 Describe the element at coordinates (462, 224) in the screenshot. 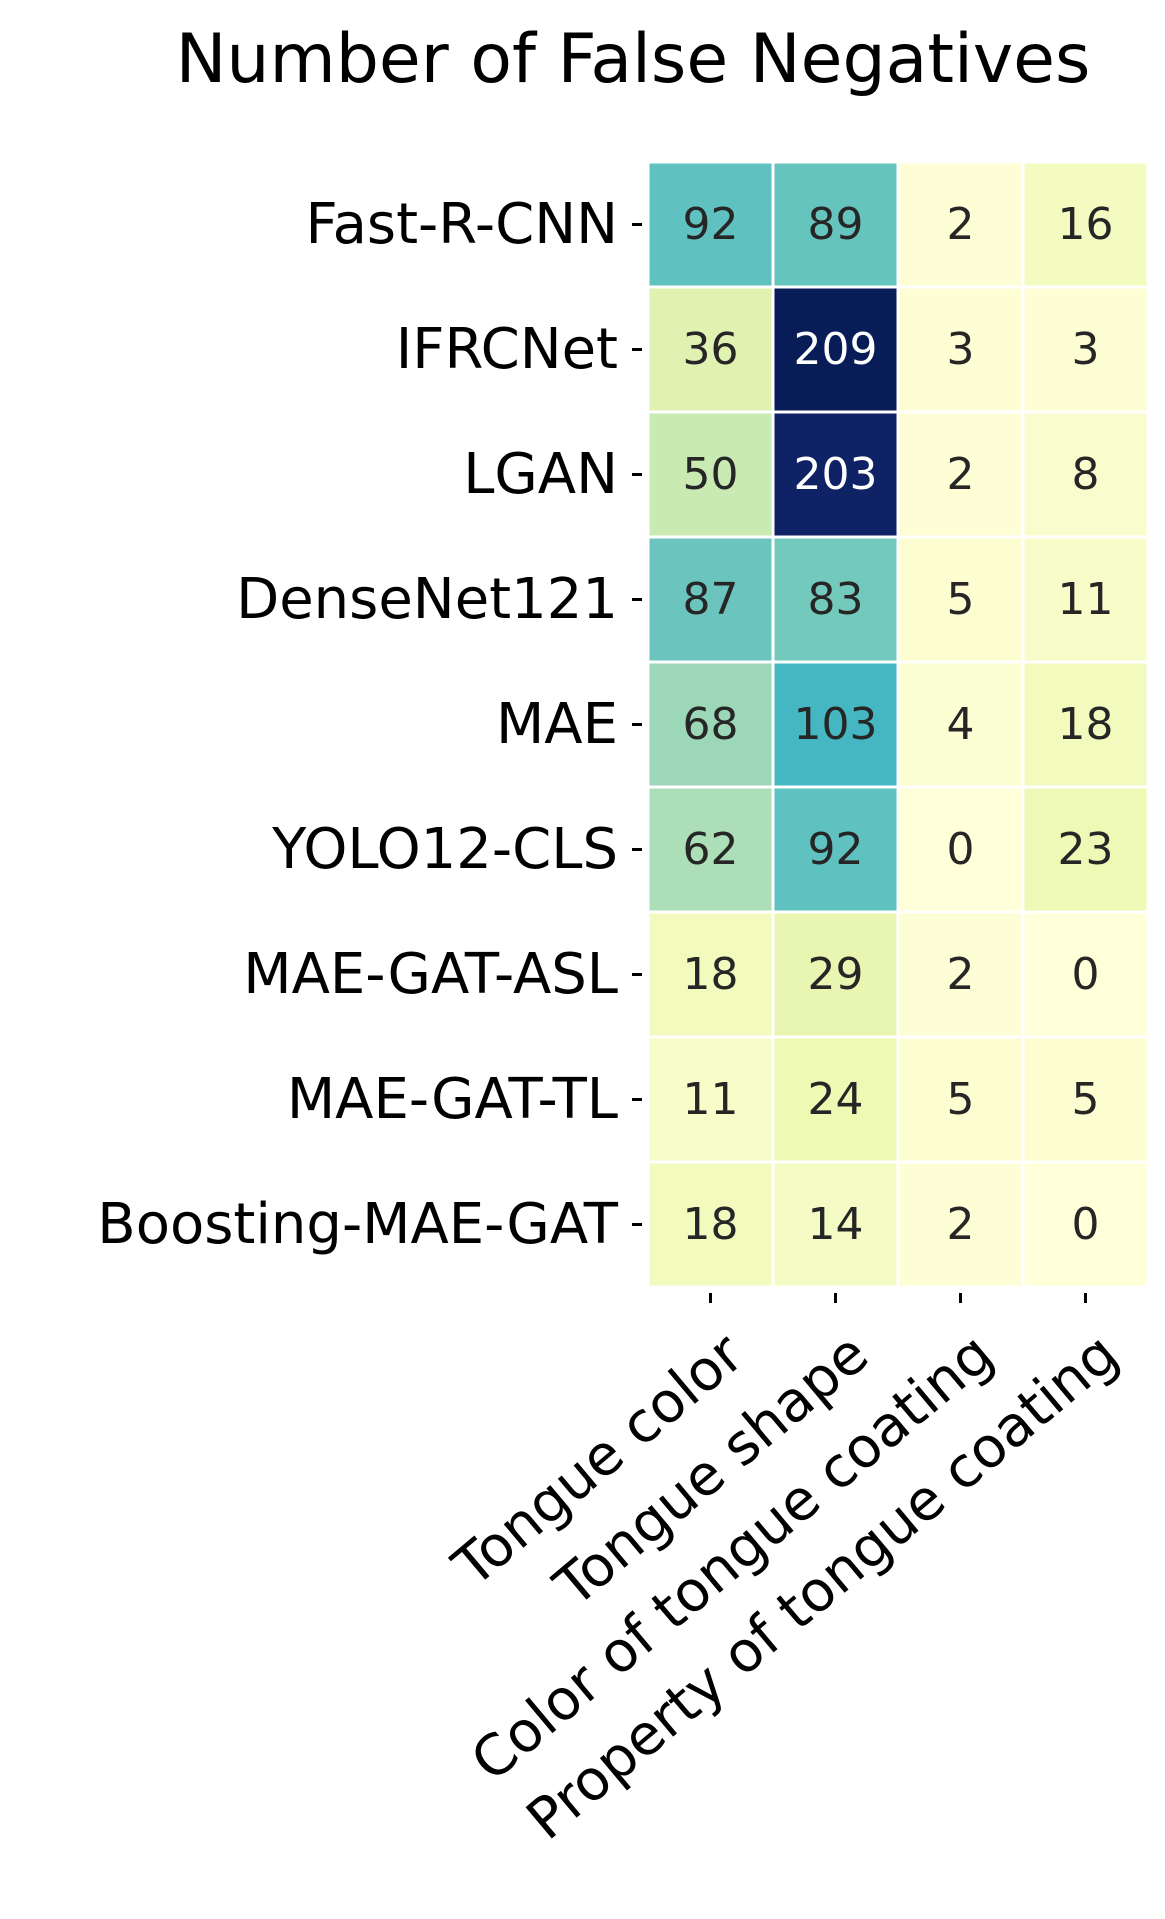

I see `y-tick-label-fast-r-cnn: Fast-R-CNN` at that location.